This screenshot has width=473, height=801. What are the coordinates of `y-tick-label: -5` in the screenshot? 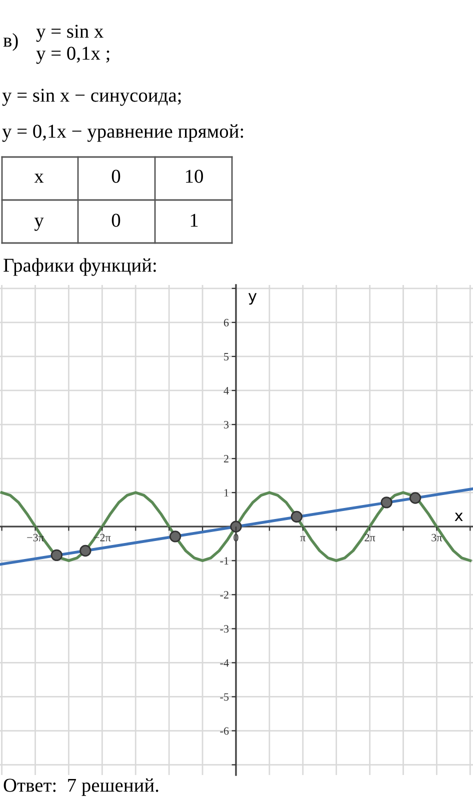 It's located at (224, 697).